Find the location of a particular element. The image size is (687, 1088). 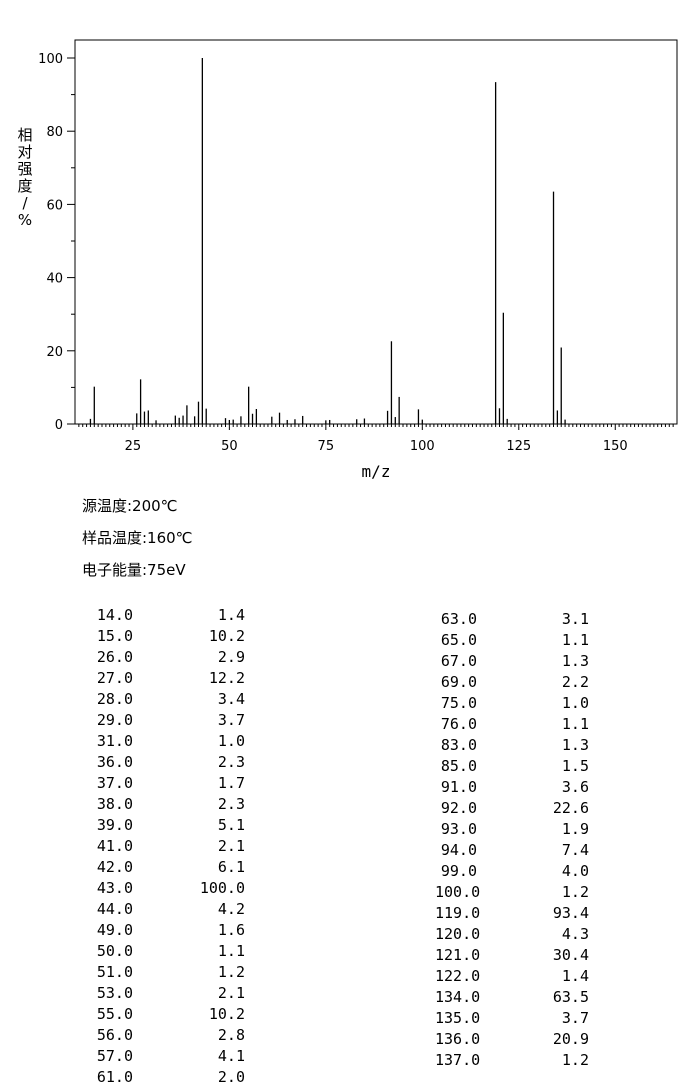

abundance-value: 1.5 is located at coordinates (575, 766).